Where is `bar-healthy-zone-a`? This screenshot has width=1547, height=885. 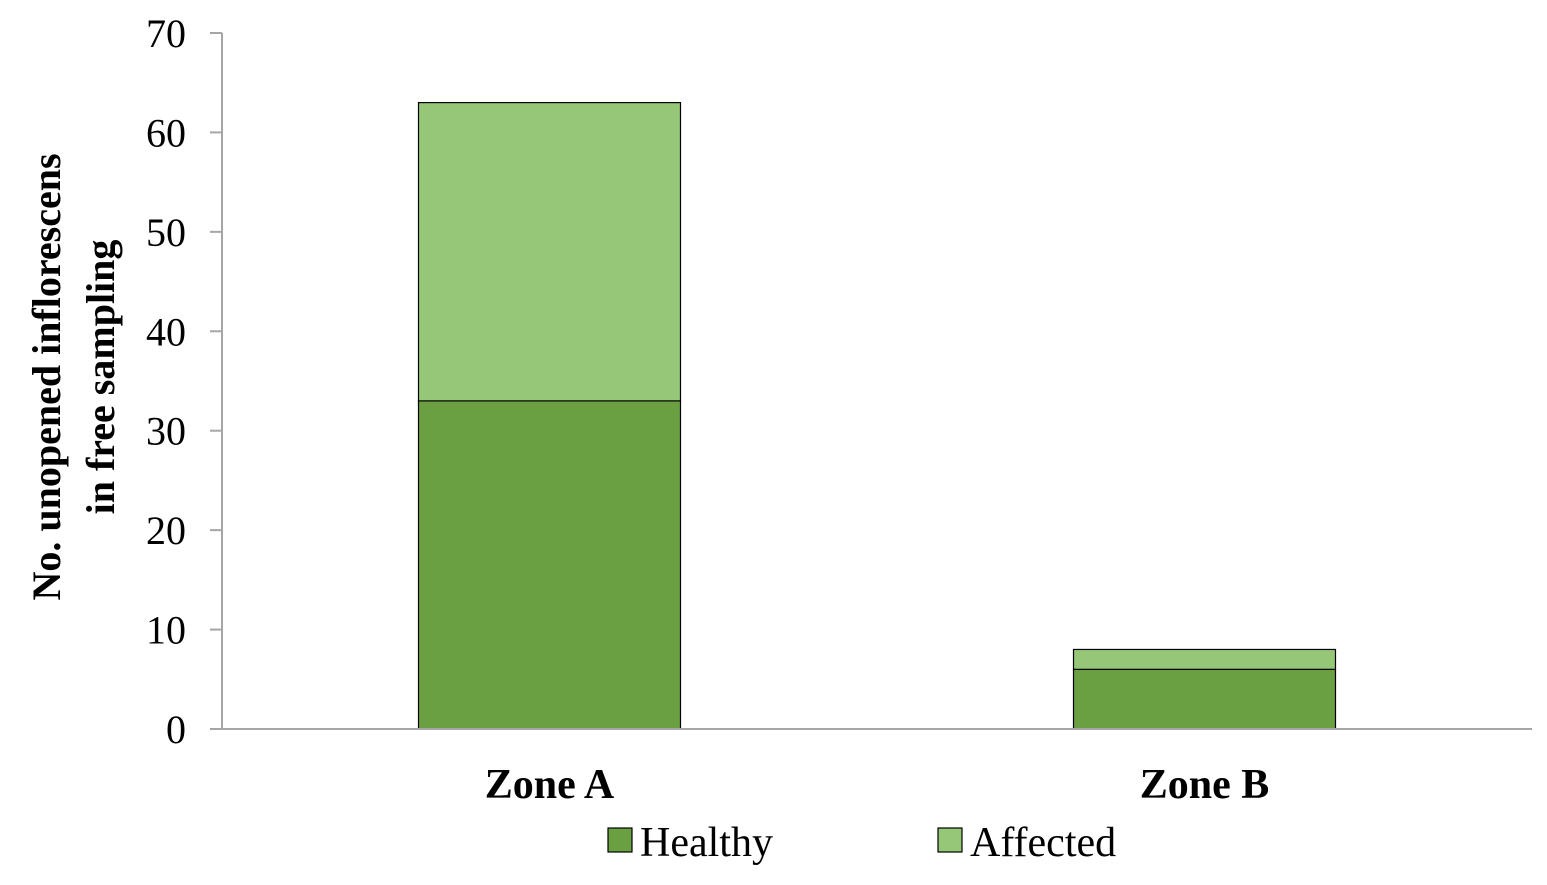
bar-healthy-zone-a is located at coordinates (549, 565).